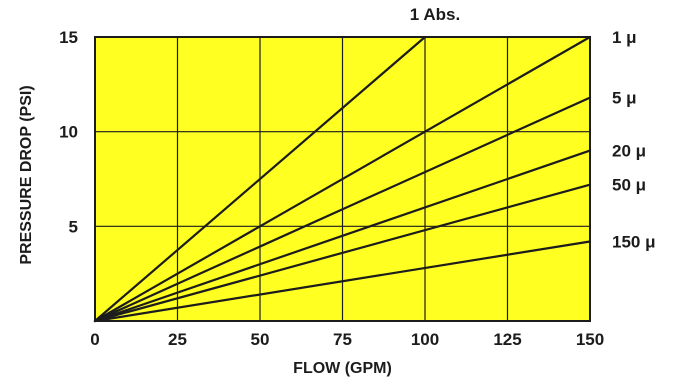  Describe the element at coordinates (94, 339) in the screenshot. I see `x-tick-label: 0` at that location.